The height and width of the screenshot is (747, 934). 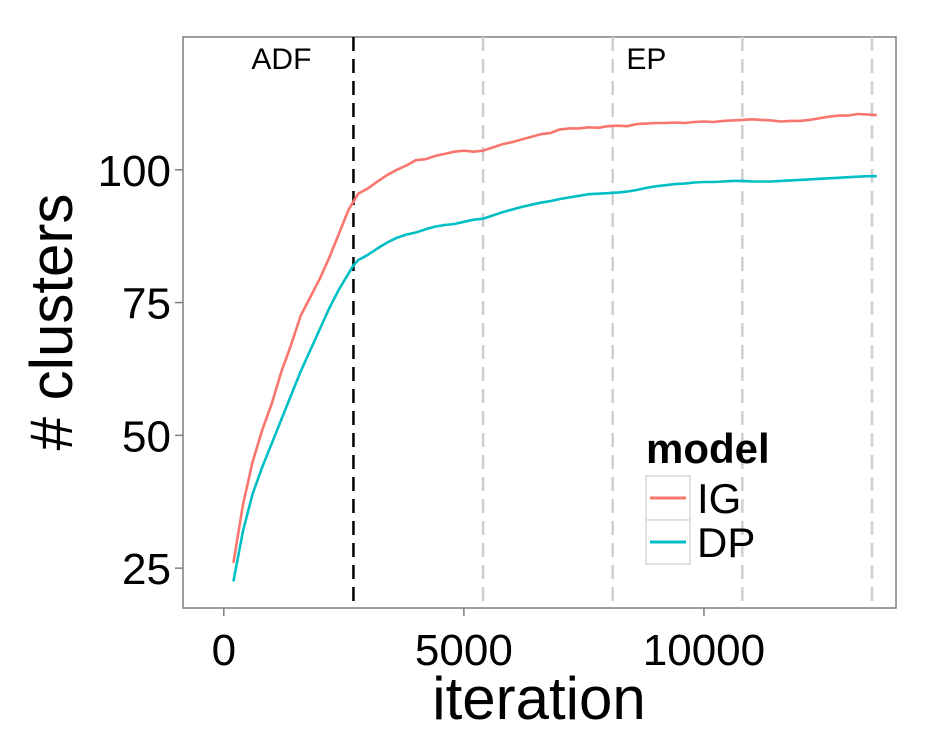 What do you see at coordinates (538, 698) in the screenshot?
I see `x-axis-title: iteration` at bounding box center [538, 698].